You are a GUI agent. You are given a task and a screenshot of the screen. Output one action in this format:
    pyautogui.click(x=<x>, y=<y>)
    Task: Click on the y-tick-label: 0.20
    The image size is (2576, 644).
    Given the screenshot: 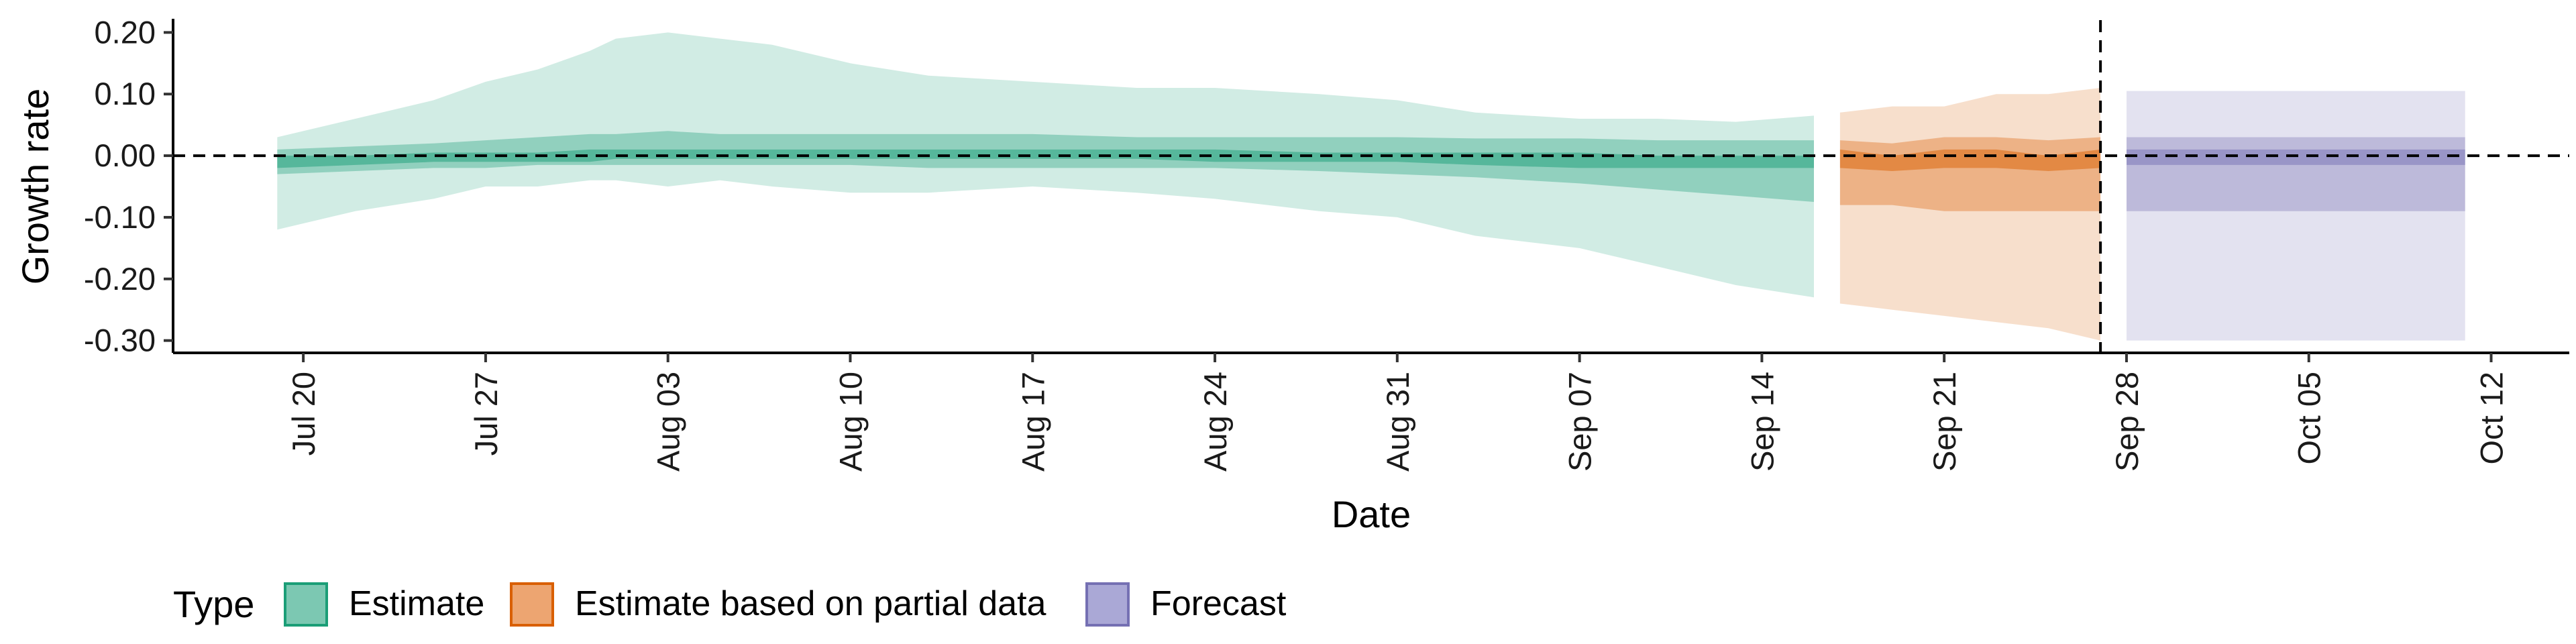 What is the action you would take?
    pyautogui.click(x=125, y=32)
    